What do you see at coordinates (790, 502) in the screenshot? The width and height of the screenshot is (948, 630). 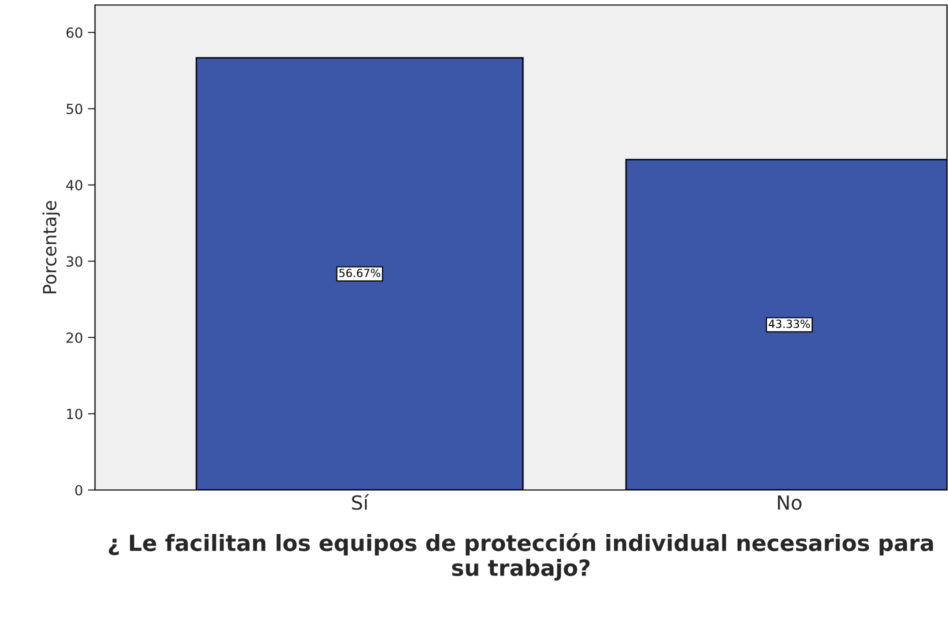 I see `x-tick-label: No` at bounding box center [790, 502].